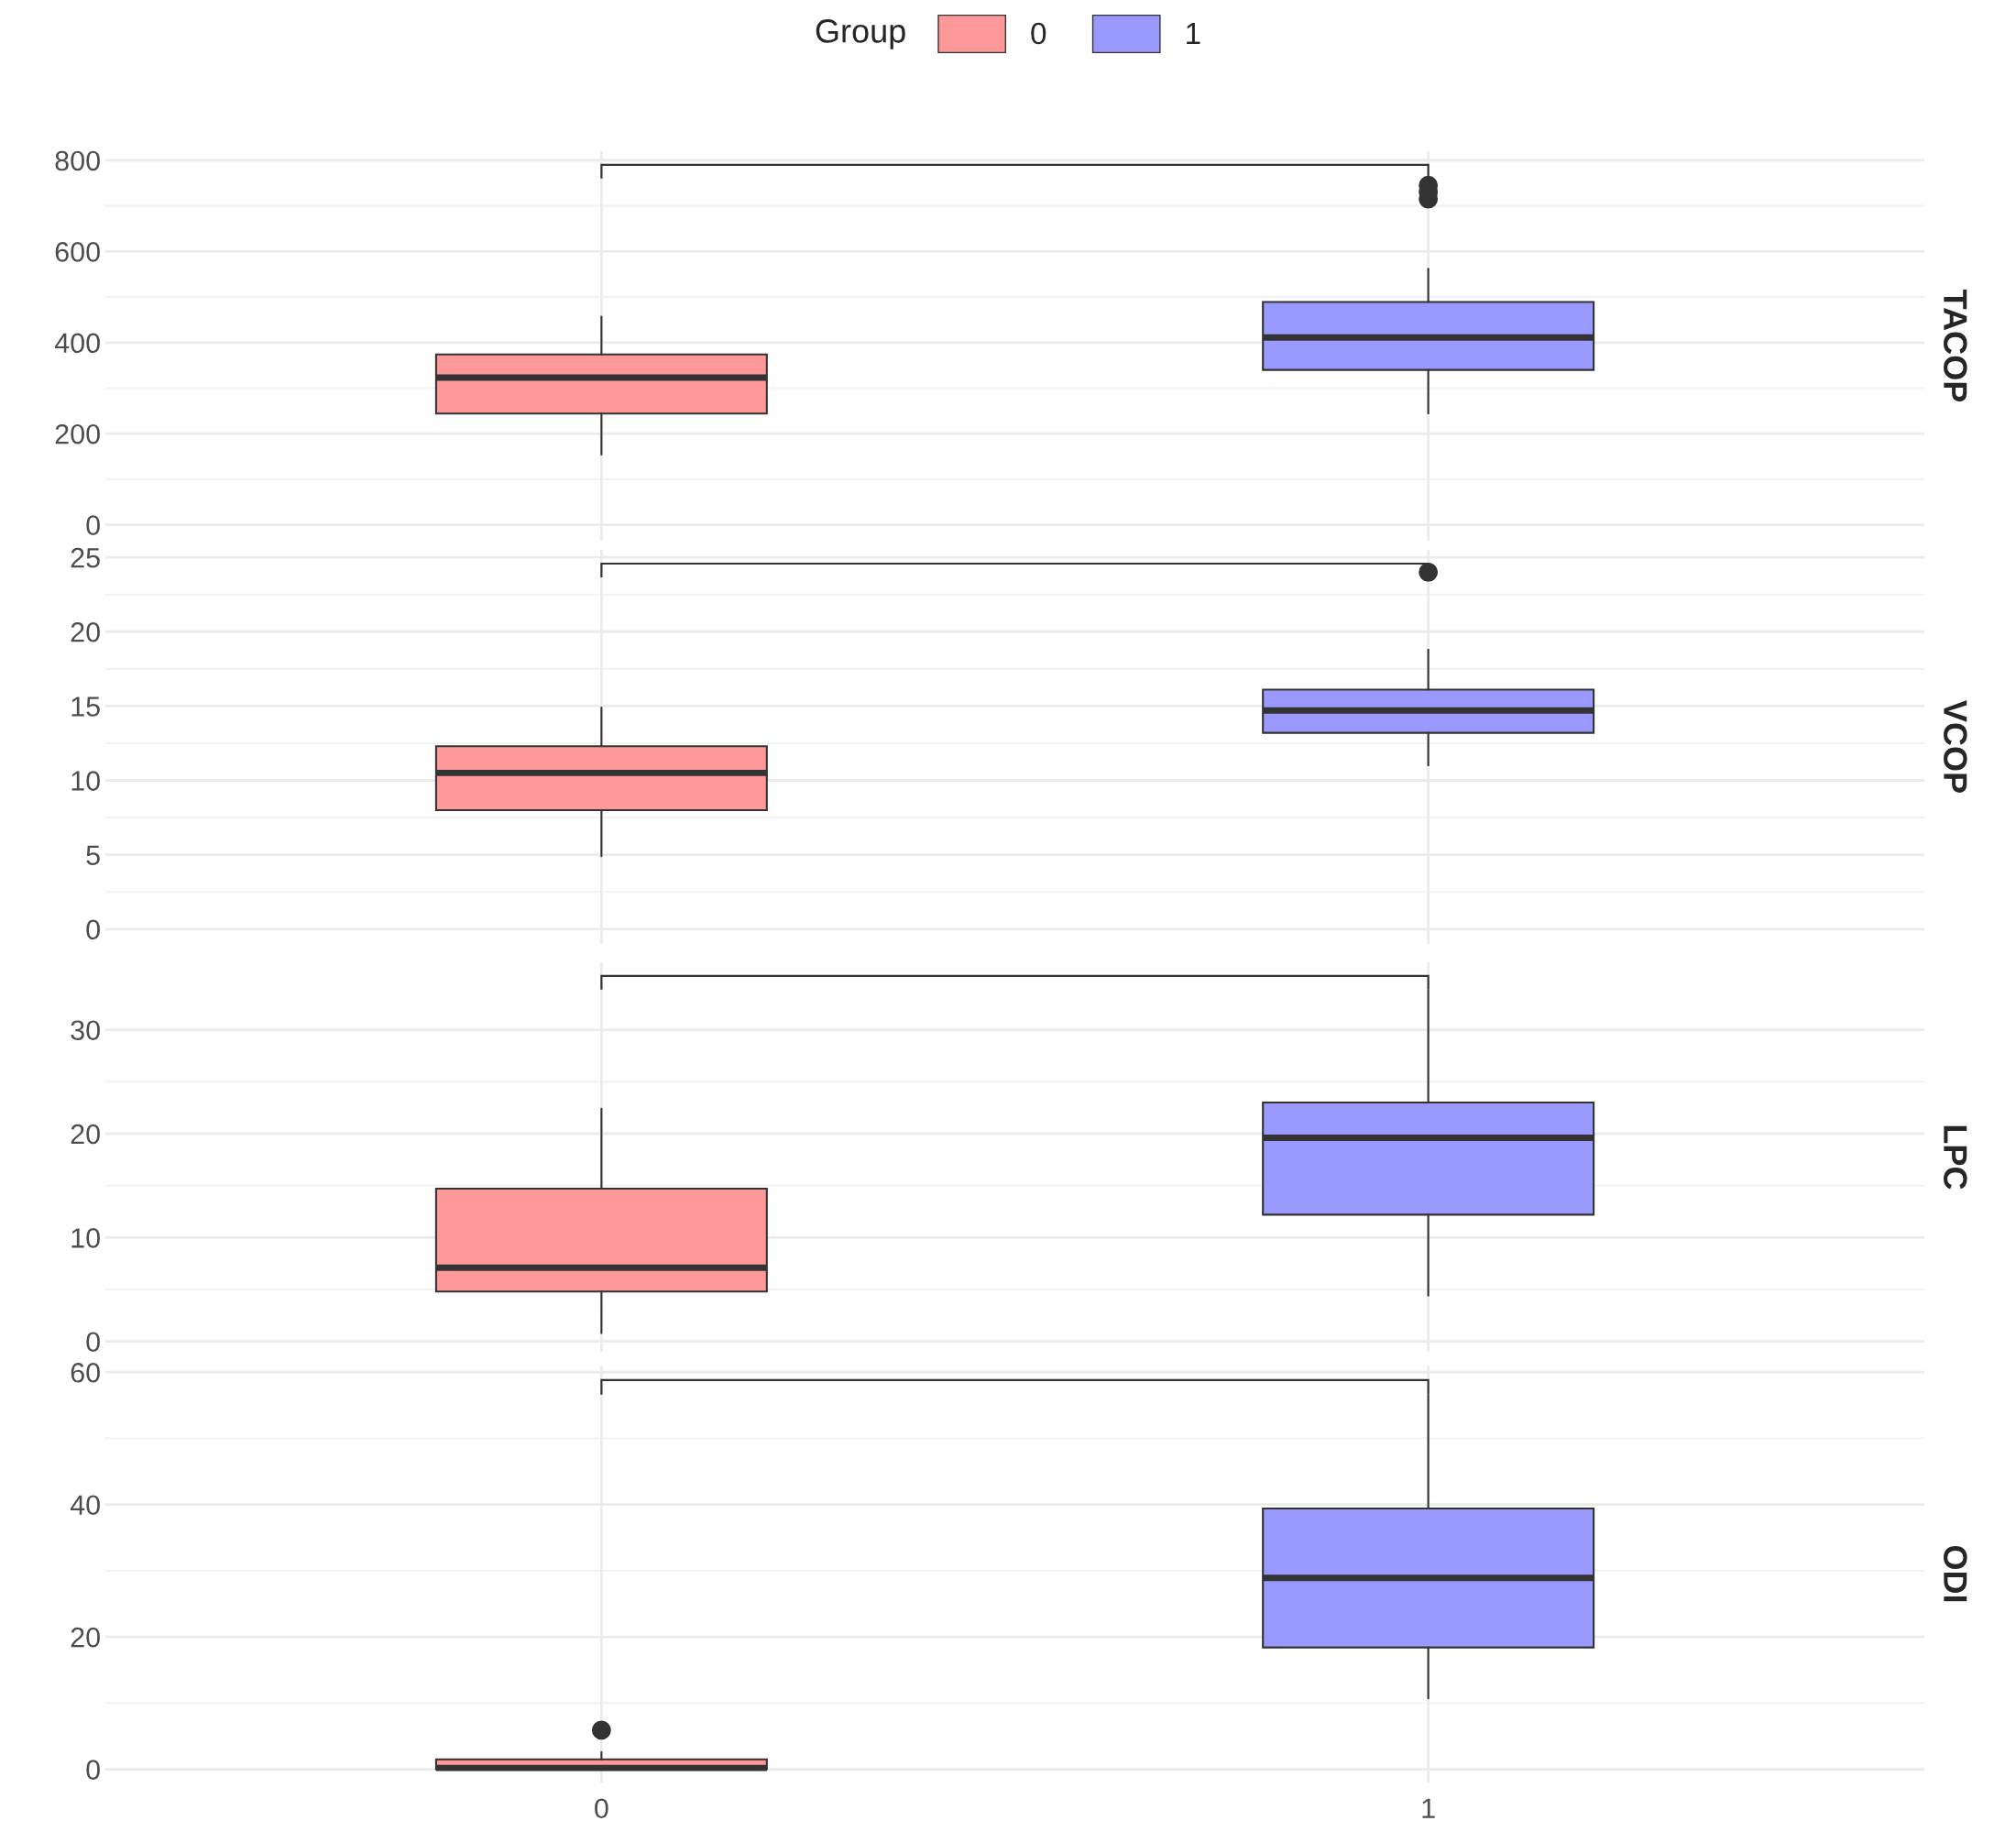 The height and width of the screenshot is (1843, 2016). I want to click on y-tick-label: 400, so click(77, 343).